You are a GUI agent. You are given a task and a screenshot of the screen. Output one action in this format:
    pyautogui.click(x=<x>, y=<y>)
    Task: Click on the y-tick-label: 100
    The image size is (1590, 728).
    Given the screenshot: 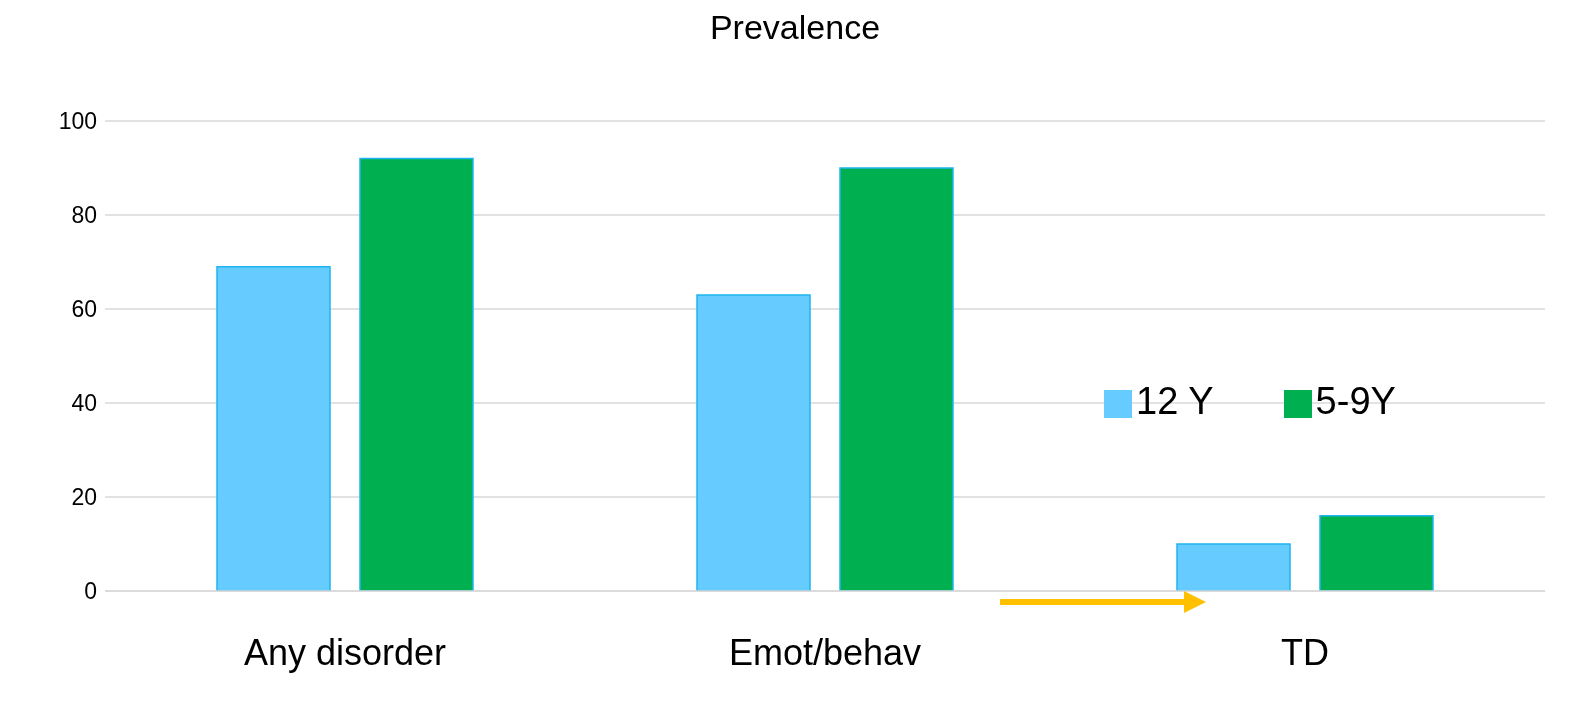 What is the action you would take?
    pyautogui.click(x=77, y=121)
    